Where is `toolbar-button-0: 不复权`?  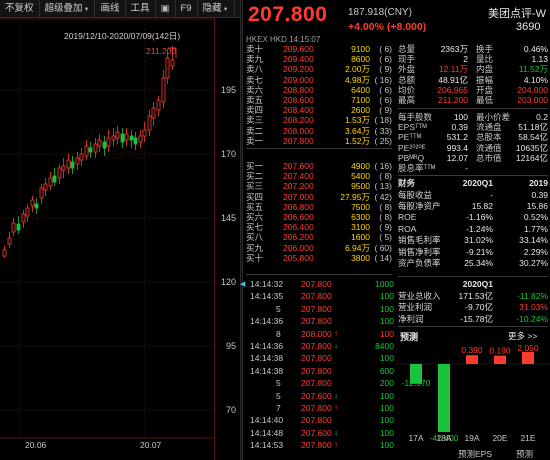
toolbar-button-0: 不复权 is located at coordinates (20, 9).